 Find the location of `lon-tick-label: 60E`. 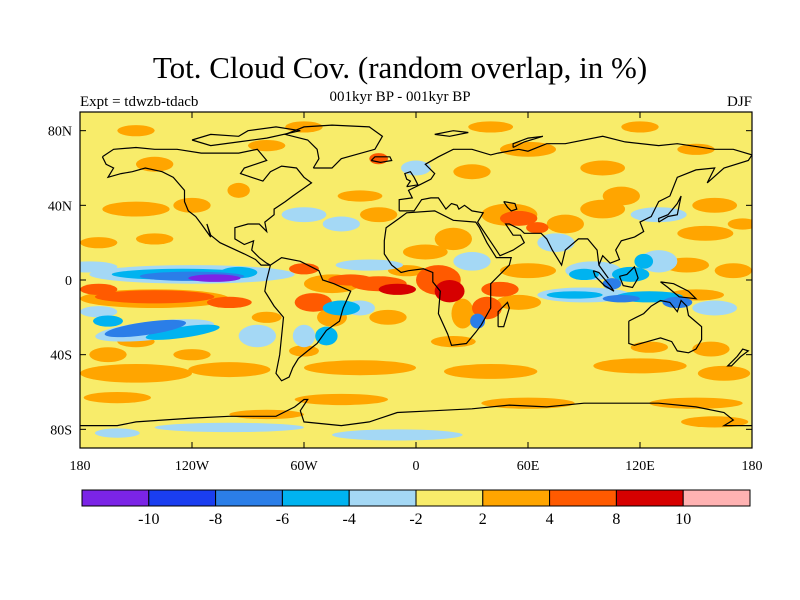

lon-tick-label: 60E is located at coordinates (528, 466).